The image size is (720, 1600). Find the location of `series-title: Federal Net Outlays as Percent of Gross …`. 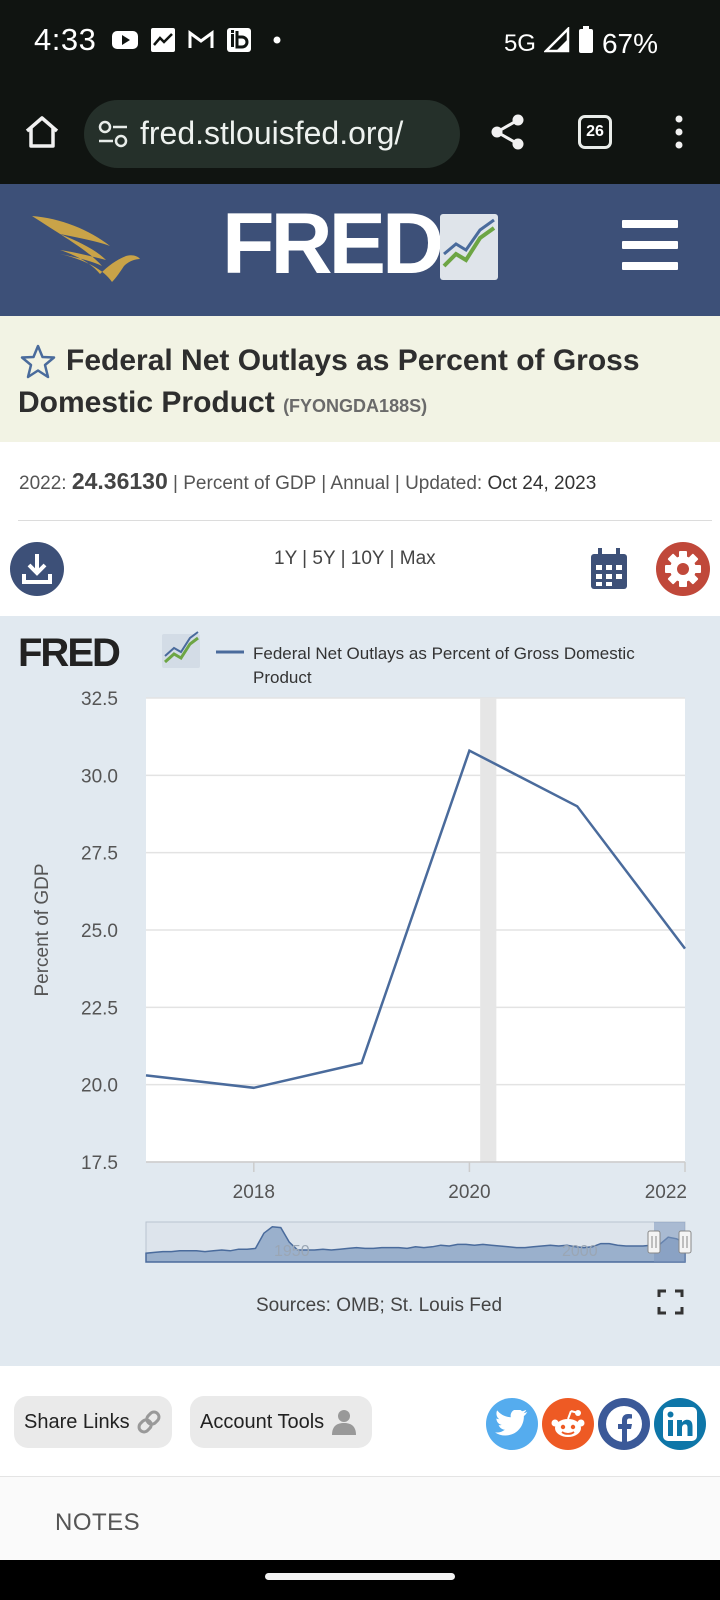

series-title: Federal Net Outlays as Percent of Gross … is located at coordinates (363, 383).